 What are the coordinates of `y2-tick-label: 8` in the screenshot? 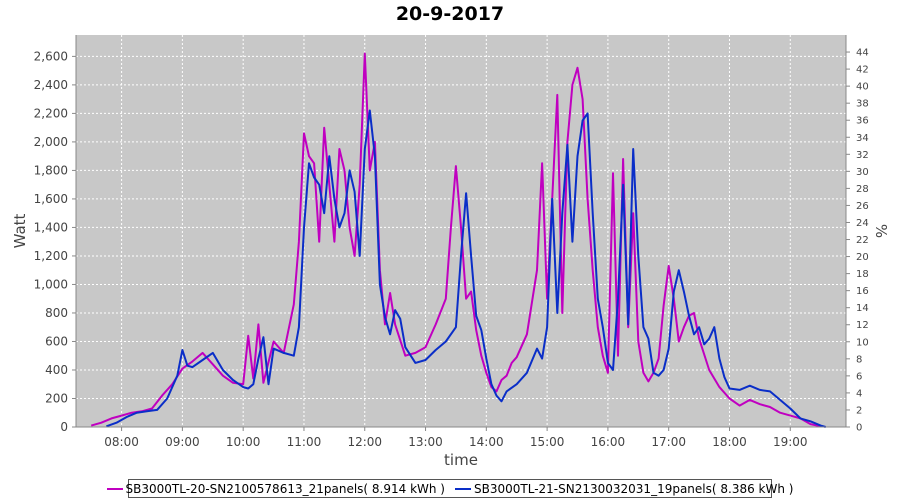 It's located at (859, 359).